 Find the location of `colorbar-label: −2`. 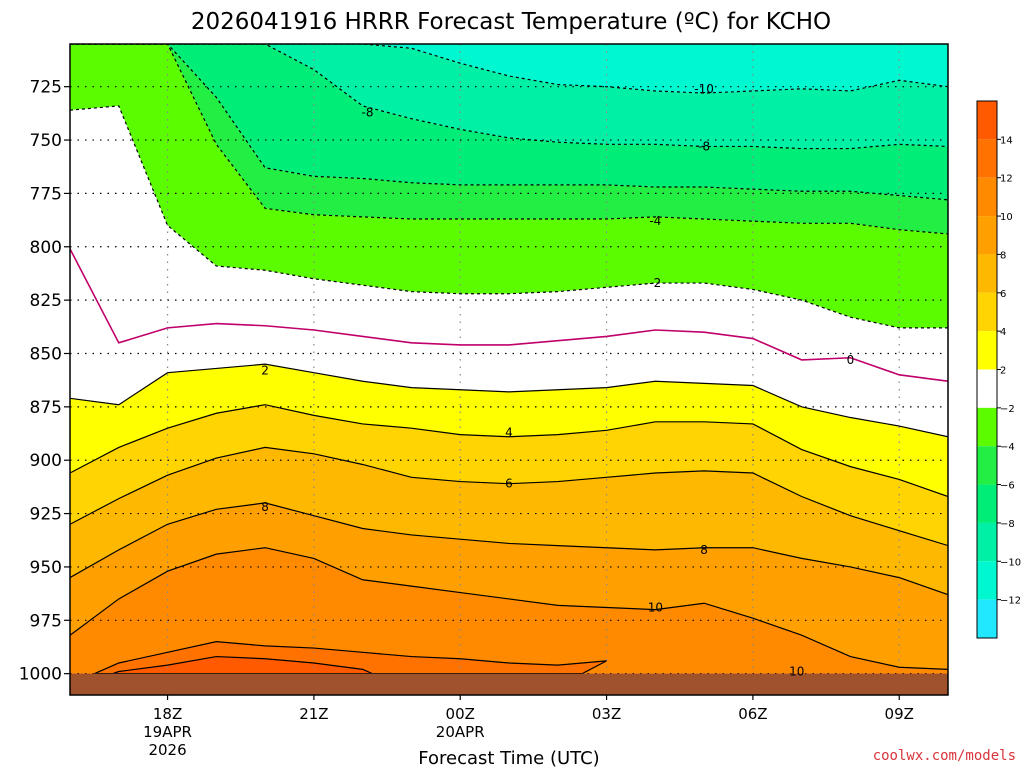

colorbar-label: −2 is located at coordinates (1007, 409).